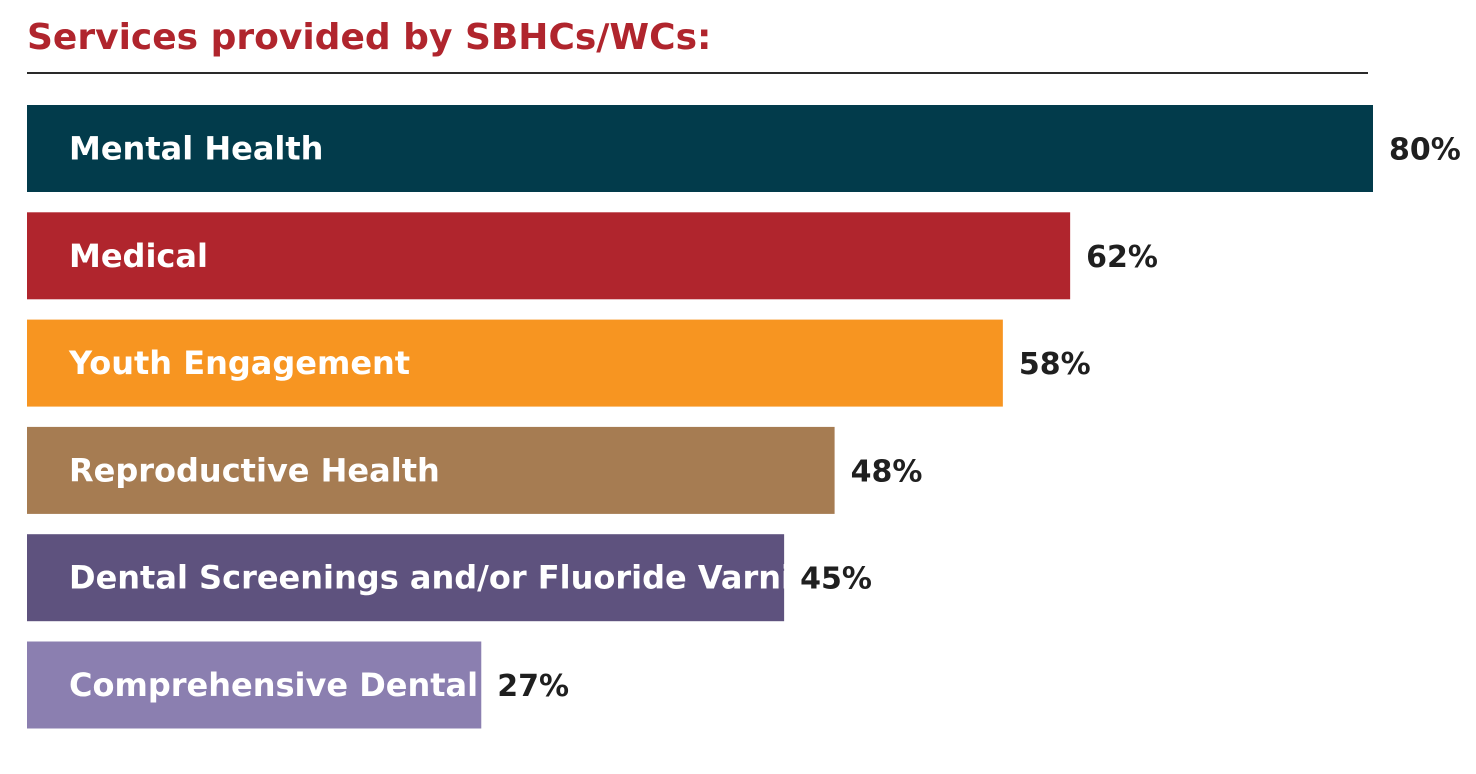 Image resolution: width=1476 pixels, height=774 pixels. Describe the element at coordinates (697, 73) in the screenshot. I see `title-divider` at that location.